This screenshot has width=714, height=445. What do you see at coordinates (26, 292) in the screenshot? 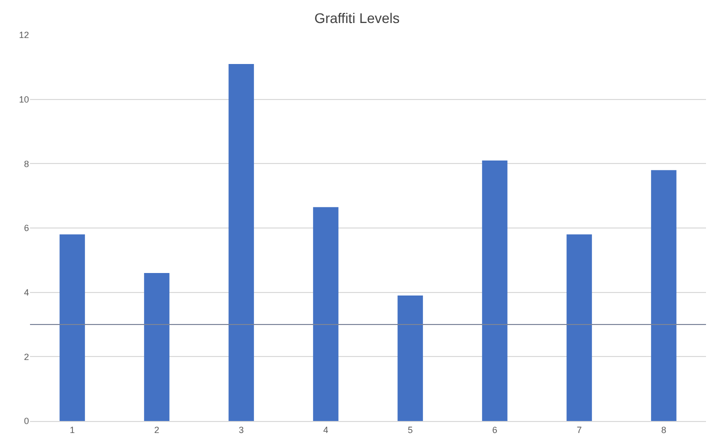
I see `y-tick-label: 4` at bounding box center [26, 292].